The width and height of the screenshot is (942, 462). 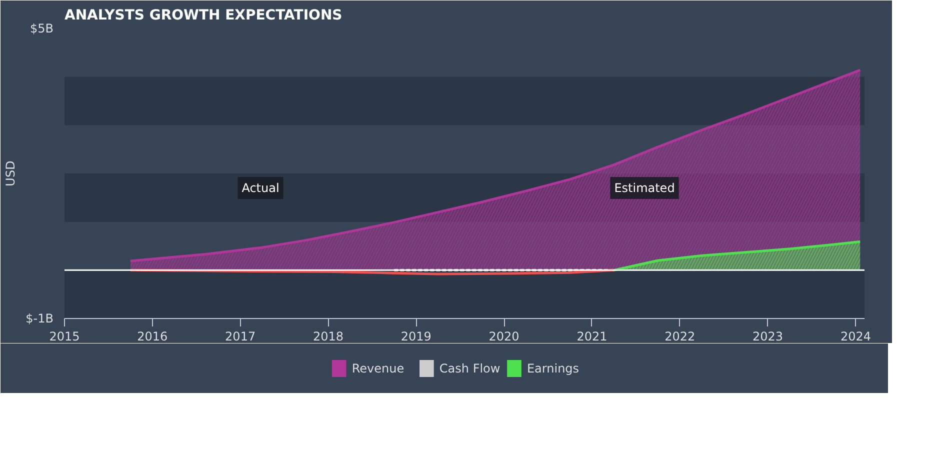 I want to click on x-tick-label: 2024, so click(x=855, y=337).